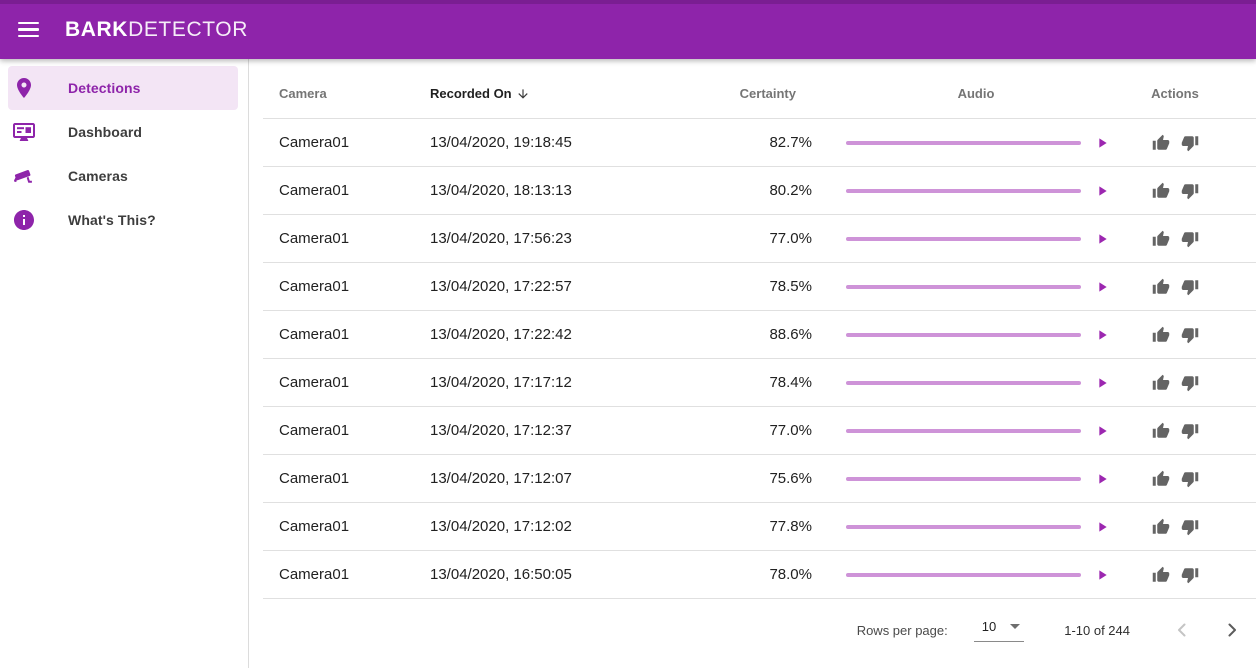 This screenshot has width=1256, height=668. Describe the element at coordinates (501, 526) in the screenshot. I see `recorded-on-cell: 13/04/2020, 17:12:02` at that location.